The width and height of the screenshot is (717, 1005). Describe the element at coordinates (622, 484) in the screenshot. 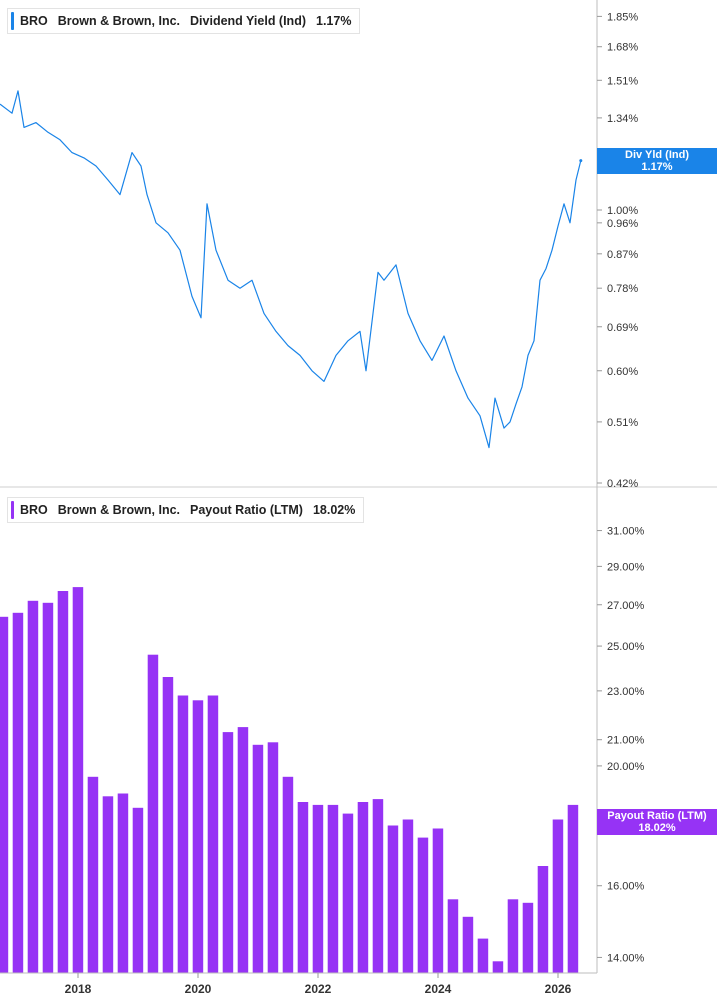

I see `y-tick-label: 0.42%` at that location.